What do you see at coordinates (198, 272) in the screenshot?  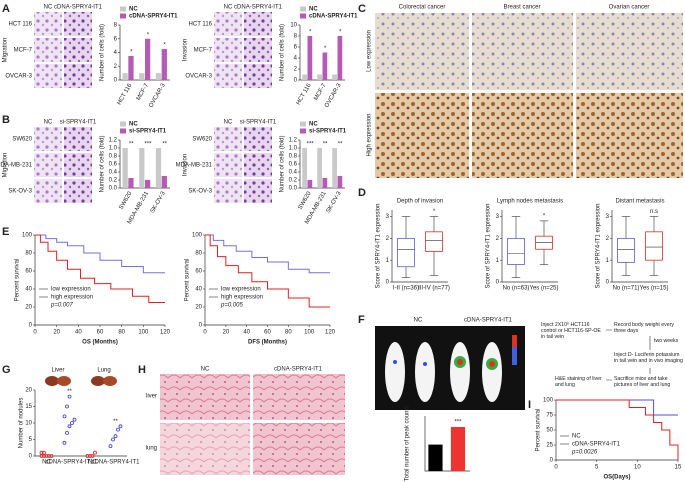 I see `y-tick-label: 60` at bounding box center [198, 272].